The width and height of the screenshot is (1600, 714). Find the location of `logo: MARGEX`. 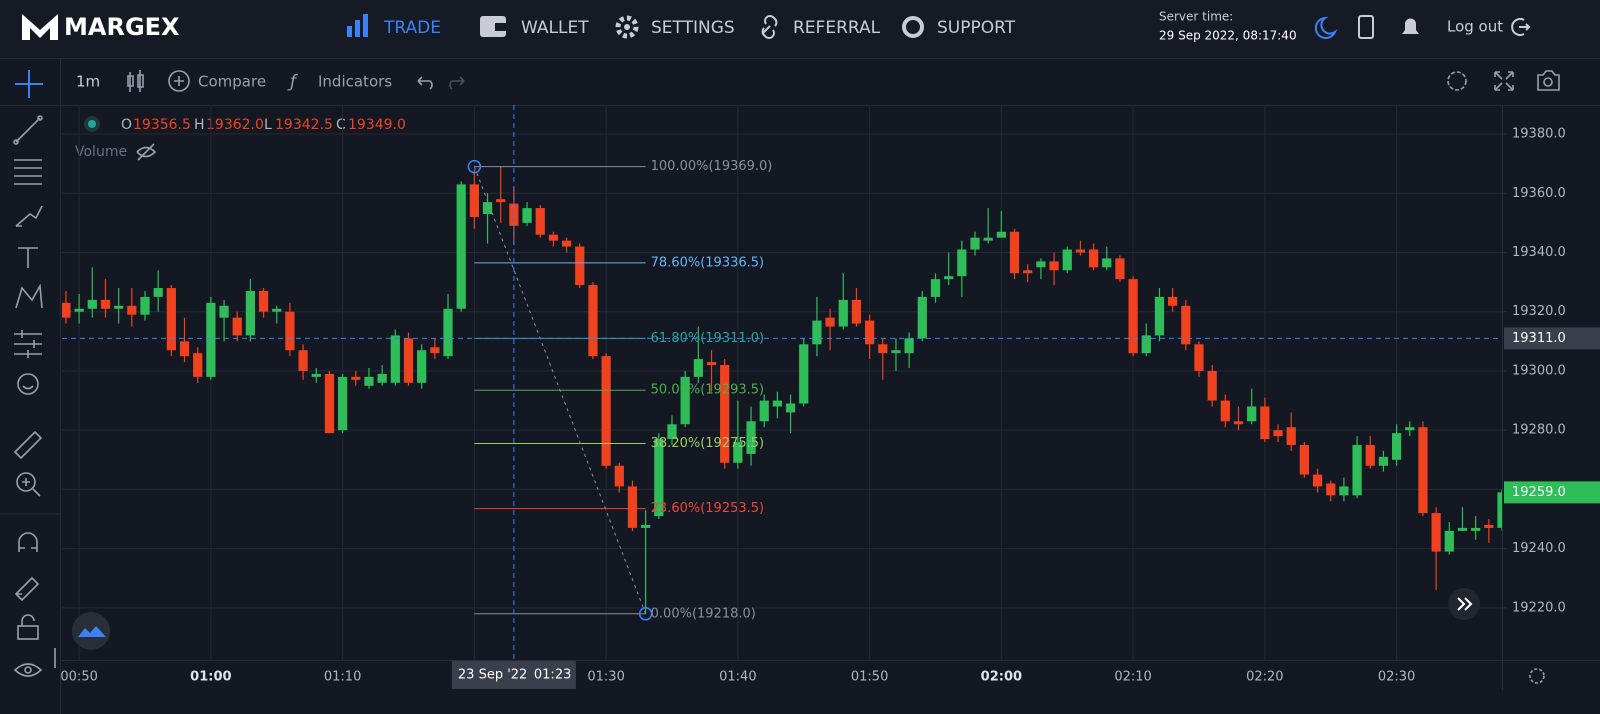

logo: MARGEX is located at coordinates (122, 27).